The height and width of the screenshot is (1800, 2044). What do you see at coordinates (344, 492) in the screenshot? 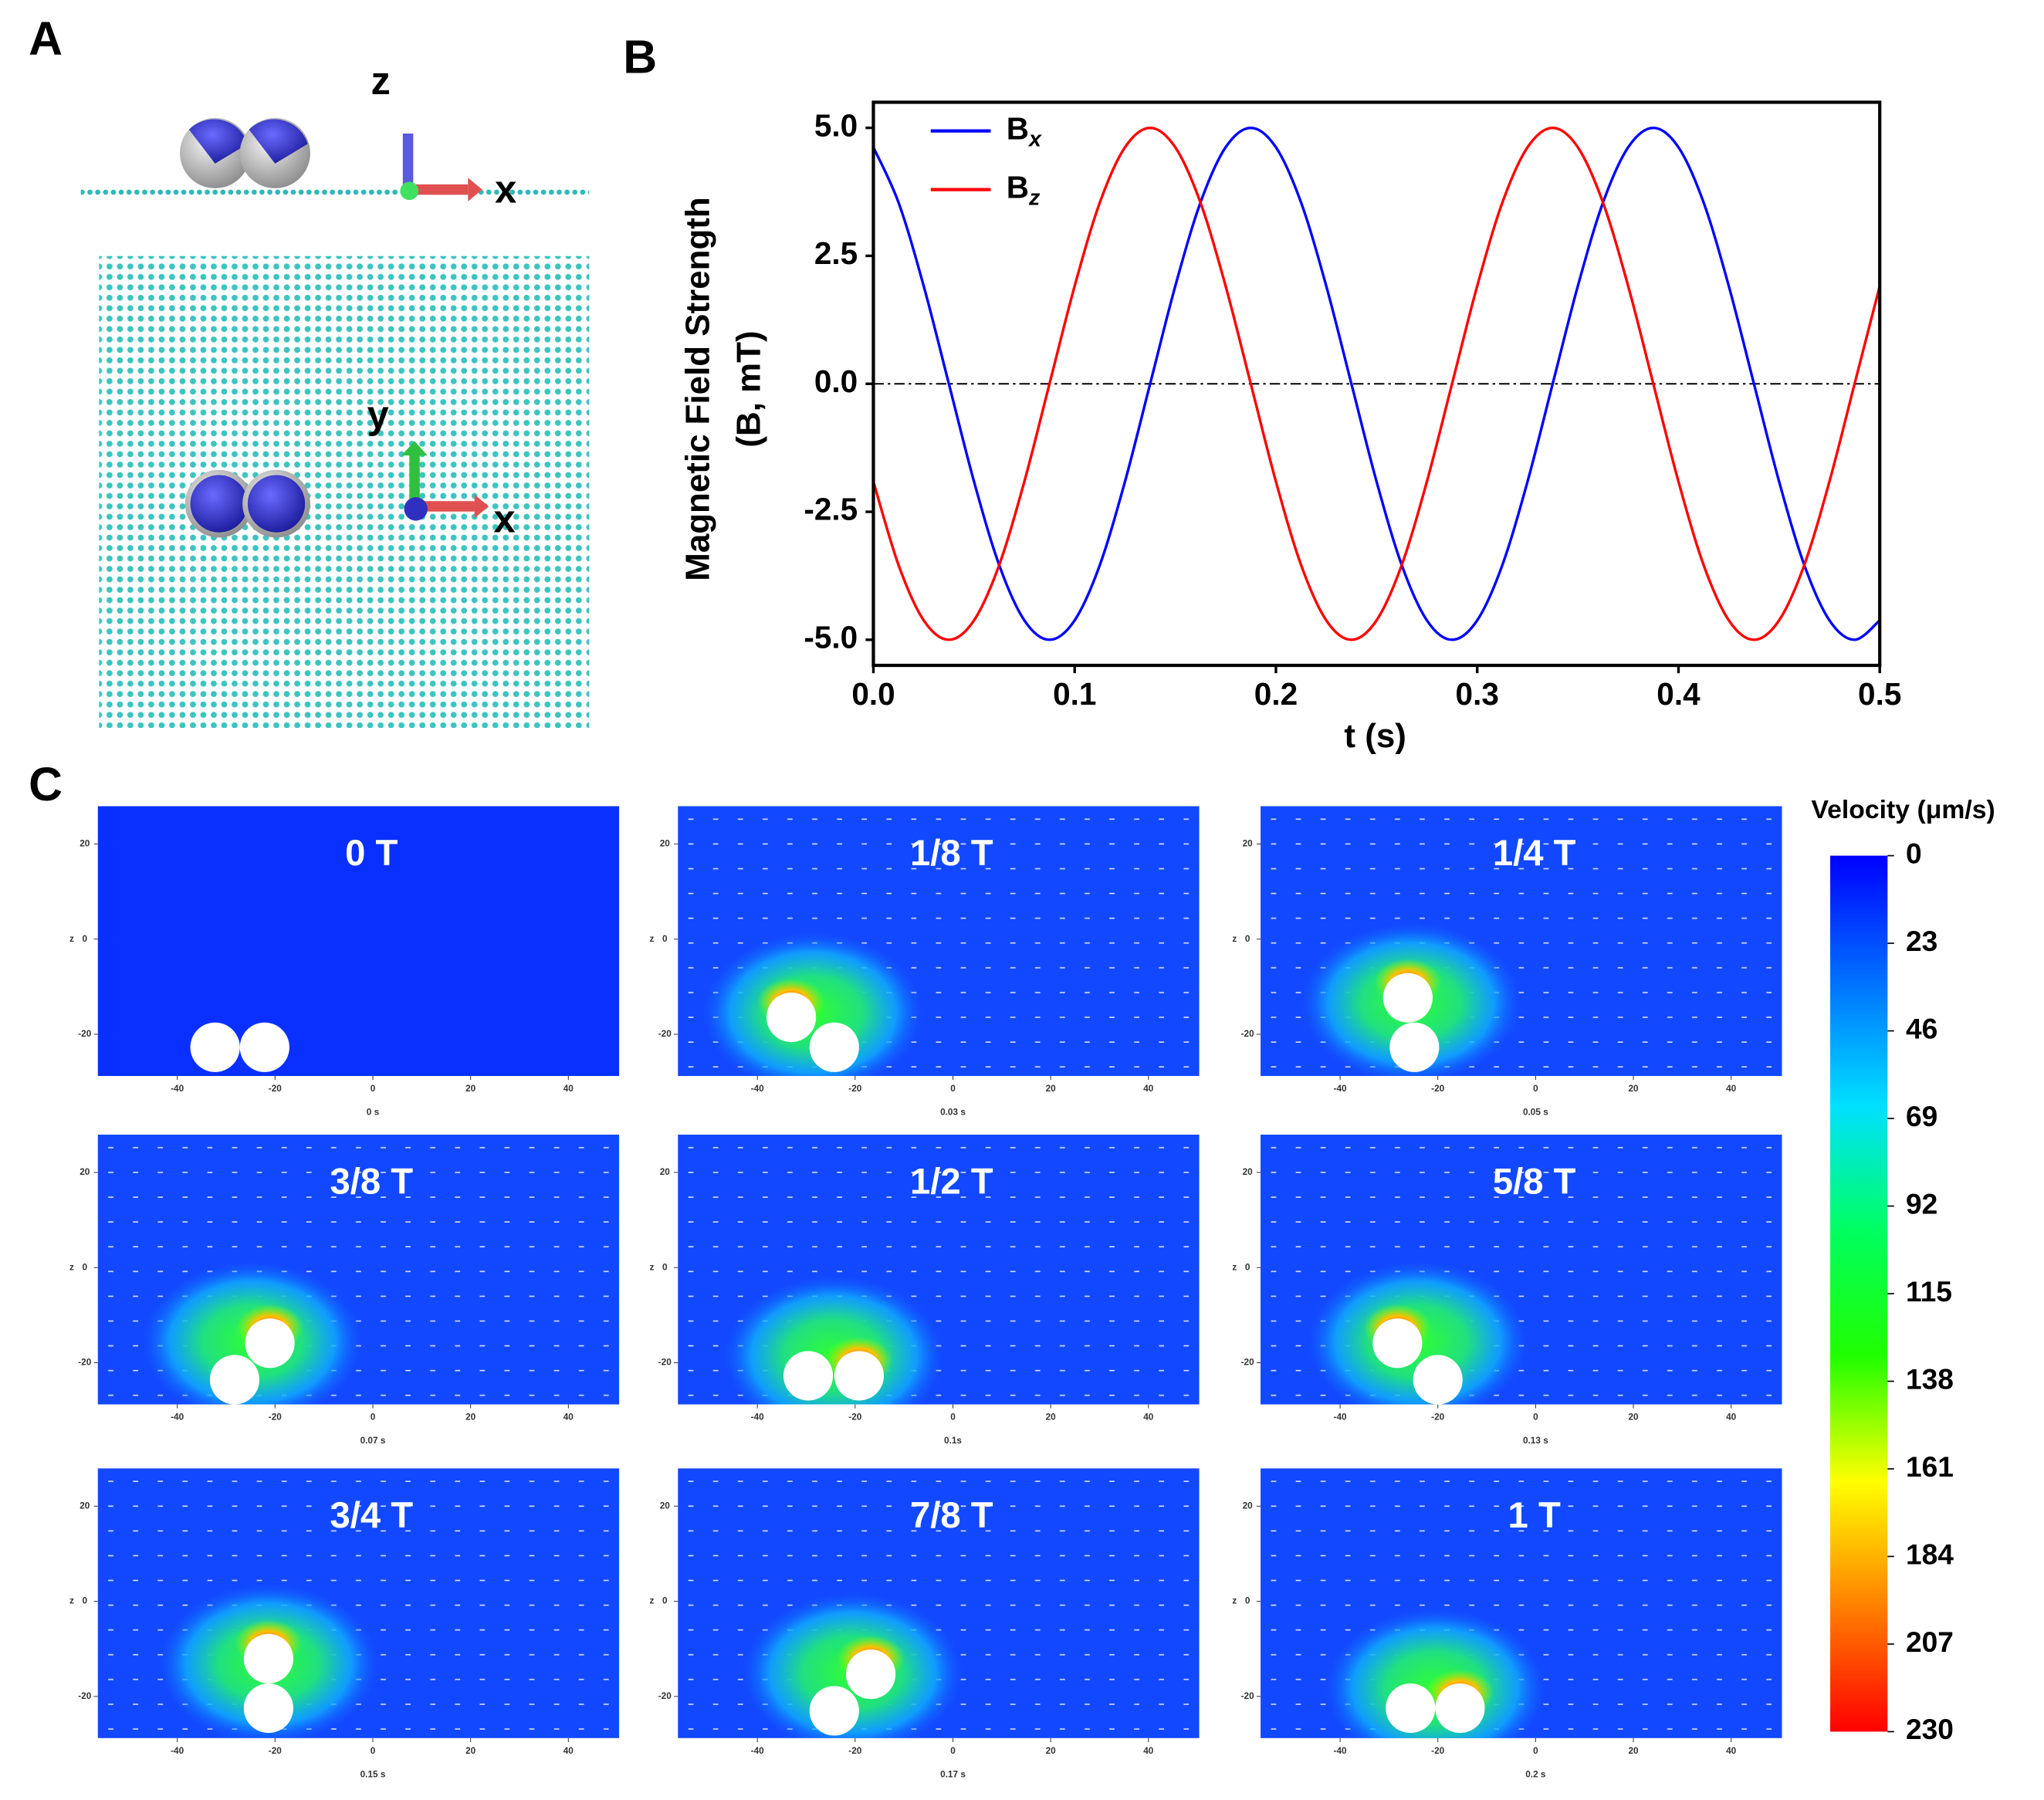
I see `lattice-top` at bounding box center [344, 492].